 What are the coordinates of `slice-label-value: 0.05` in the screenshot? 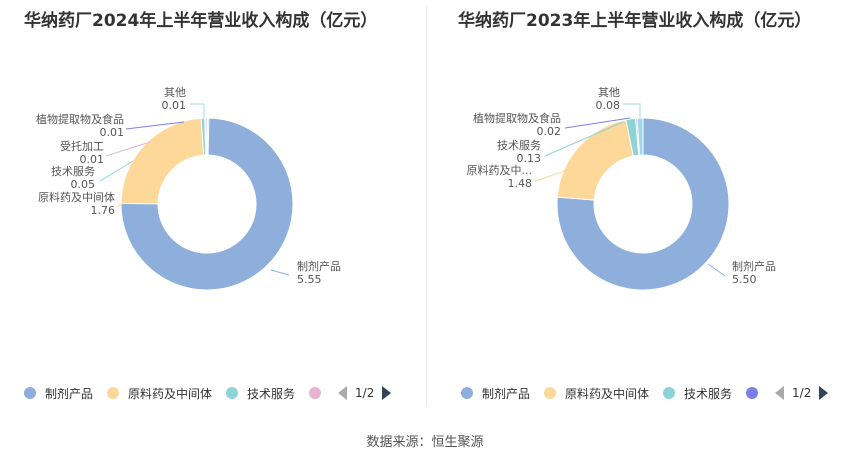 It's located at (83, 184).